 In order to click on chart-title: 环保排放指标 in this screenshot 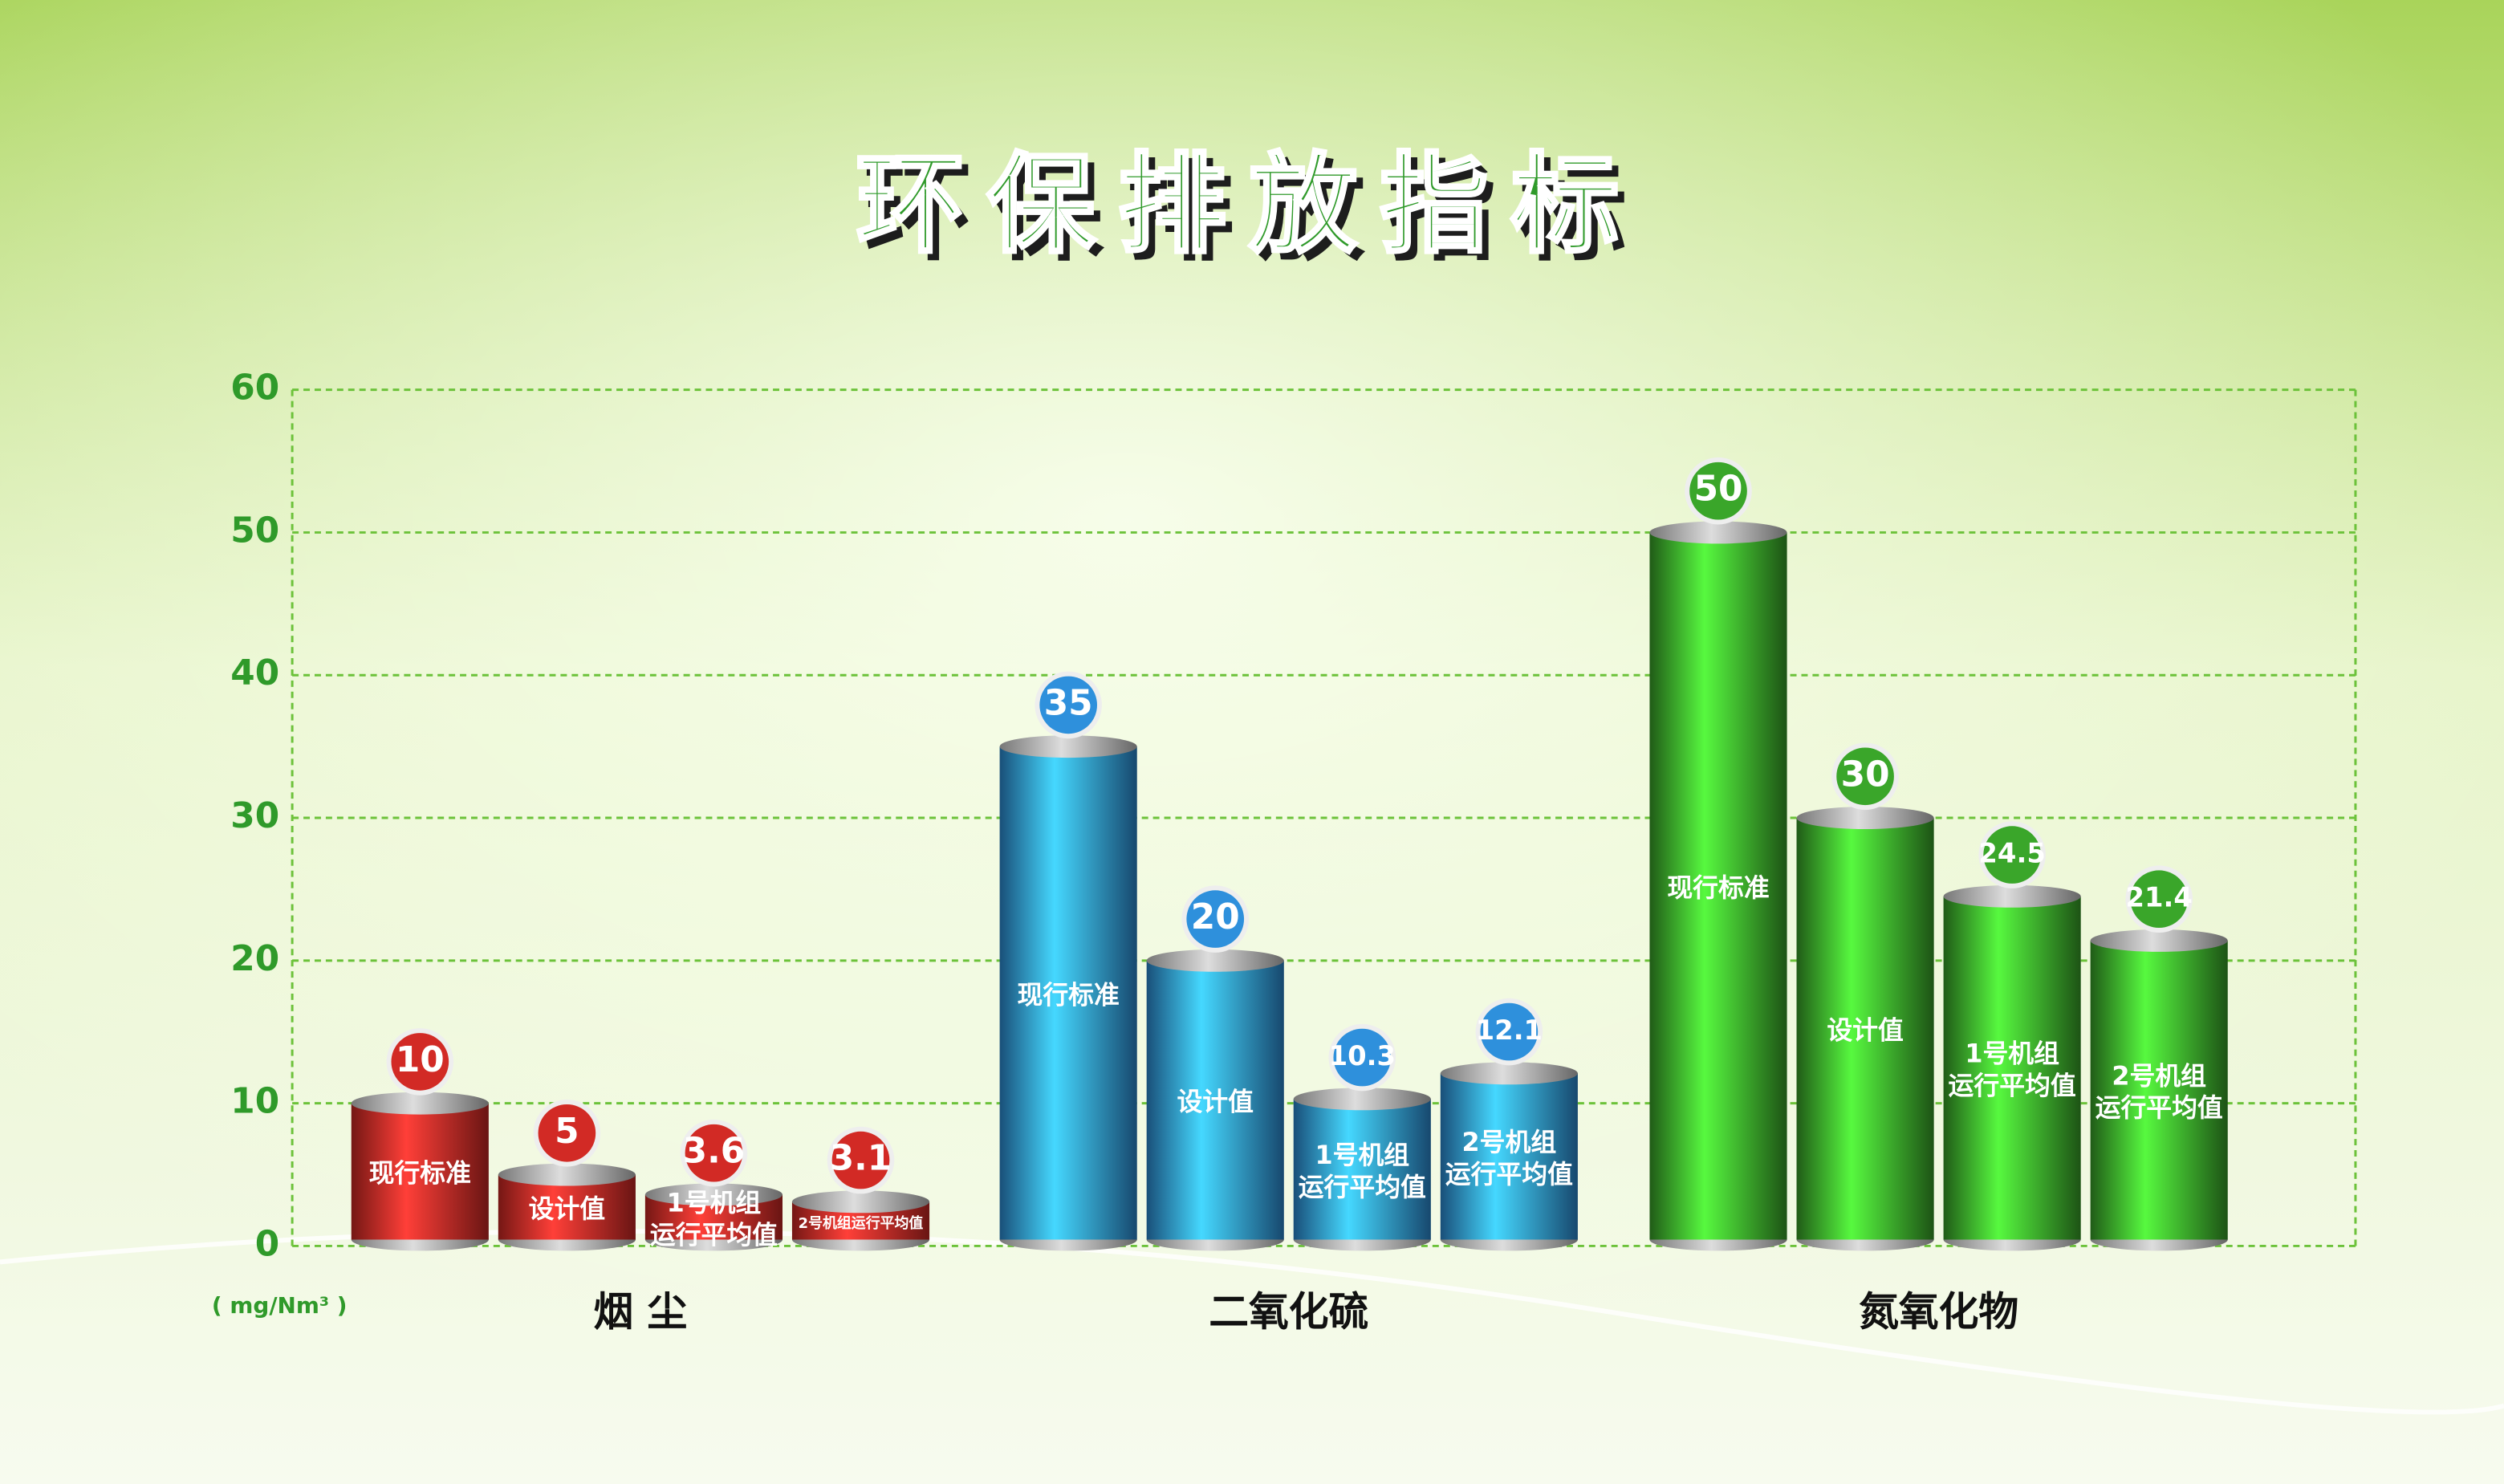, I will do `click(1249, 204)`.